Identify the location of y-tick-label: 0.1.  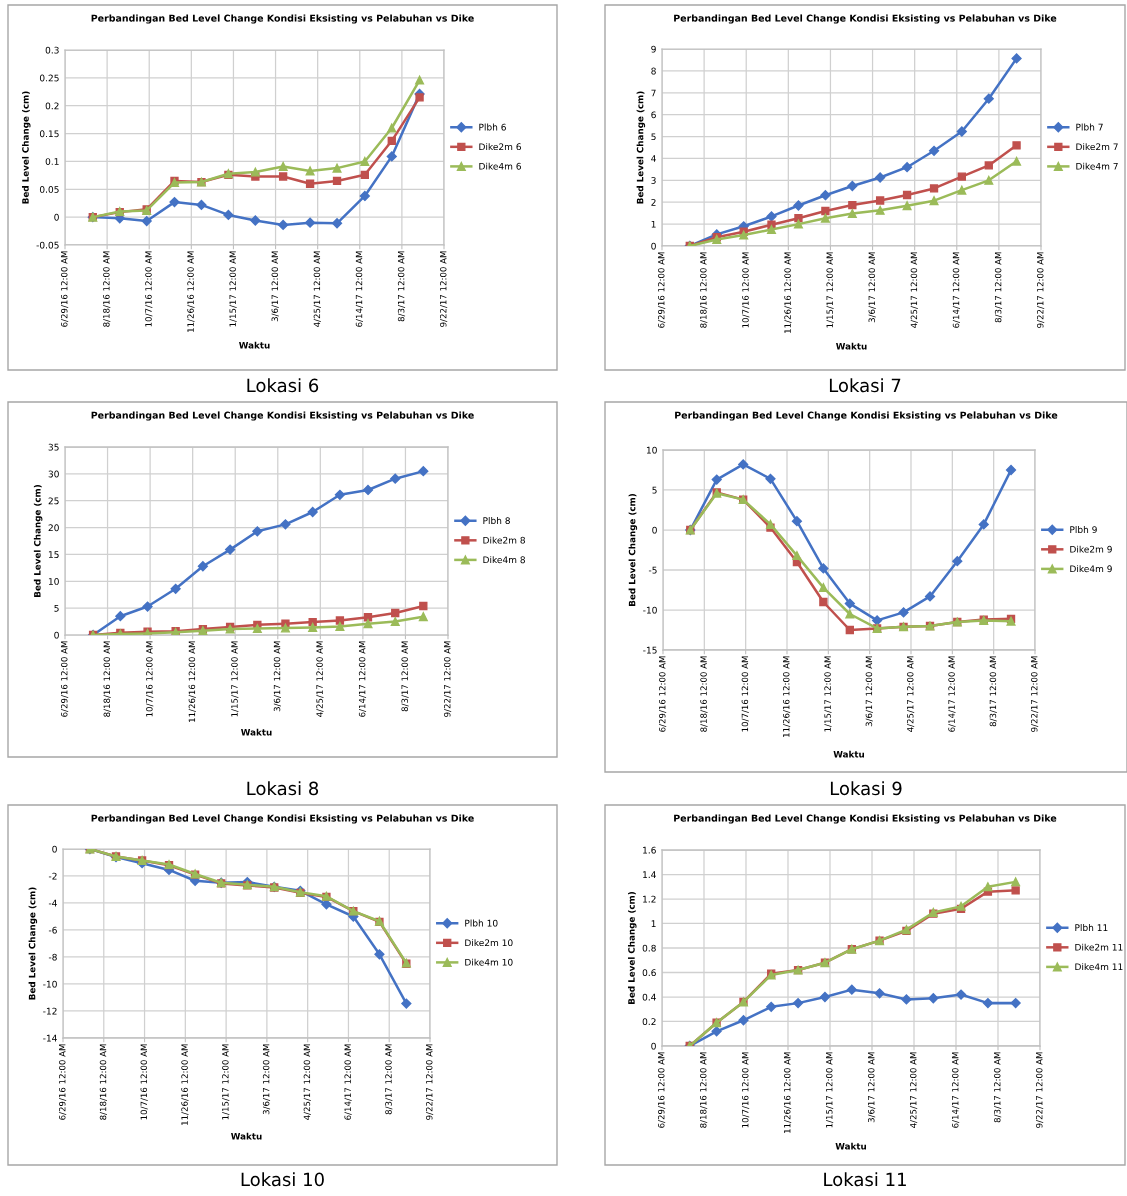
(52, 161).